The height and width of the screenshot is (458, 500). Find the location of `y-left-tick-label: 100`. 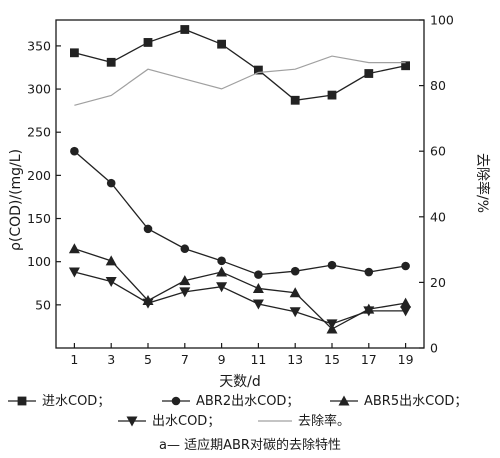

y-left-tick-label: 100 is located at coordinates (39, 261).